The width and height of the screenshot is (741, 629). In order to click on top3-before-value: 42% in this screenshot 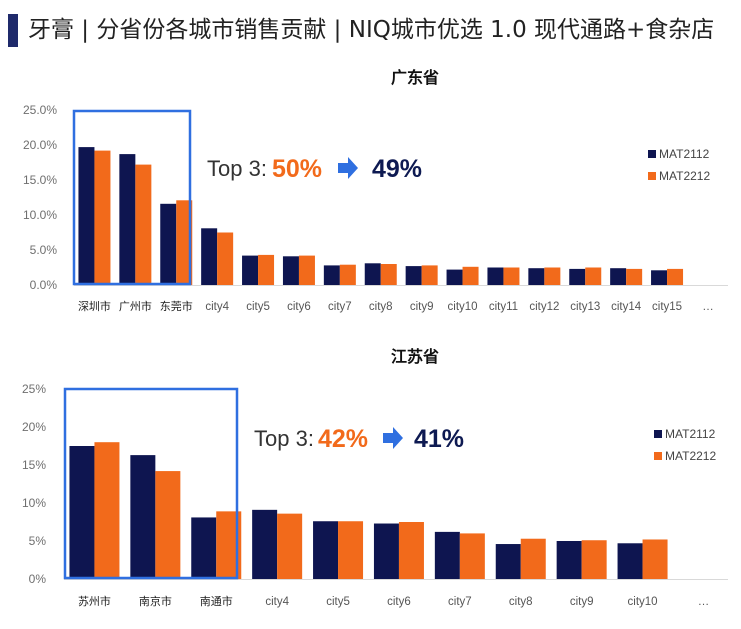, I will do `click(343, 439)`.